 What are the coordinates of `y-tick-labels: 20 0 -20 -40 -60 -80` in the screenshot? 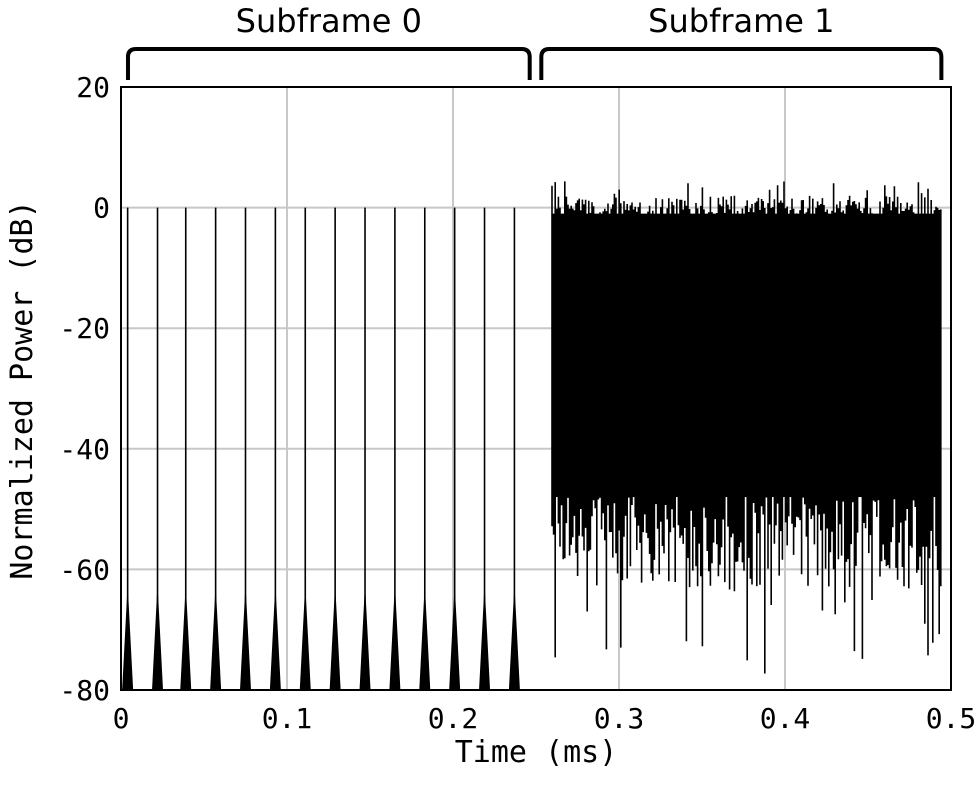 It's located at (84, 389).